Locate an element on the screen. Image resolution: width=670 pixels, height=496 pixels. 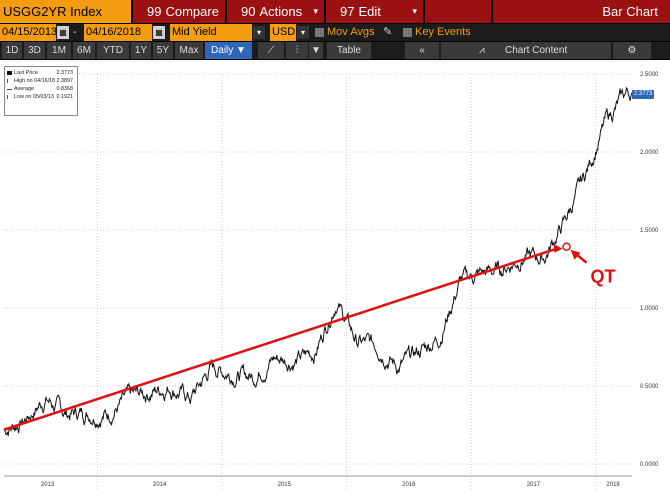
compare-number: 99 is located at coordinates (154, 11).